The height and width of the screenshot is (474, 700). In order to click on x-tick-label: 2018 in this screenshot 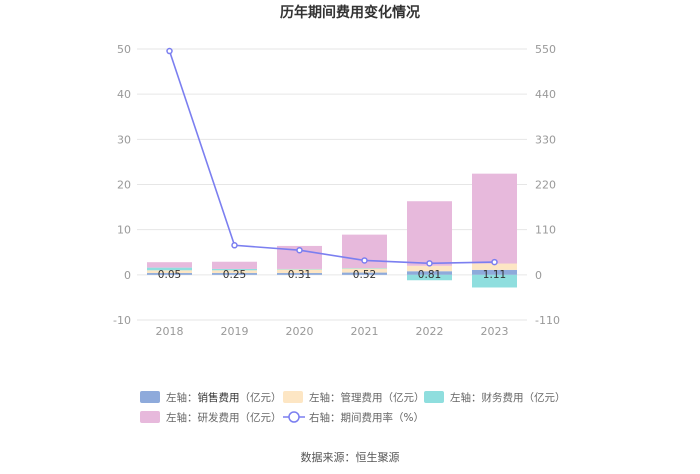, I will do `click(170, 331)`.